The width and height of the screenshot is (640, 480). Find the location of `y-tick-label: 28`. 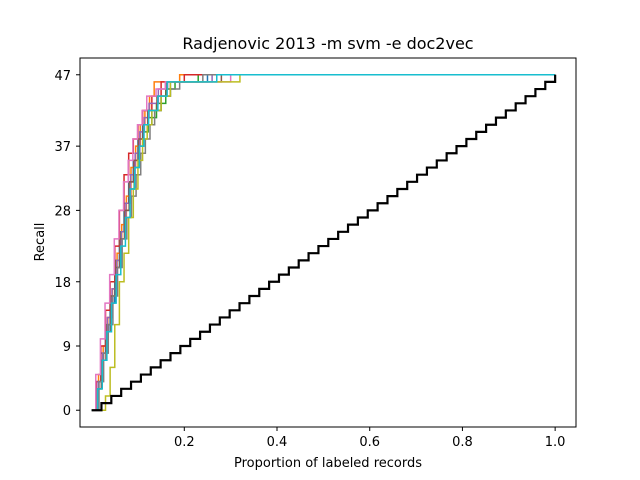

y-tick-label: 28 is located at coordinates (62, 211).